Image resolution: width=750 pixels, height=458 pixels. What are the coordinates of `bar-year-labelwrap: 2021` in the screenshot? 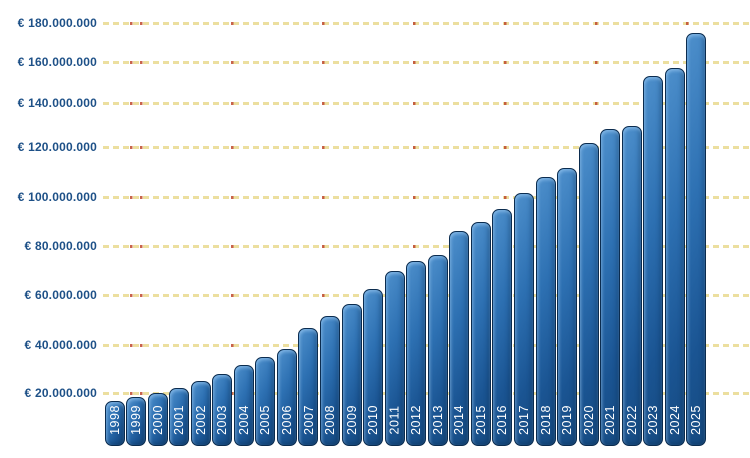 It's located at (610, 420).